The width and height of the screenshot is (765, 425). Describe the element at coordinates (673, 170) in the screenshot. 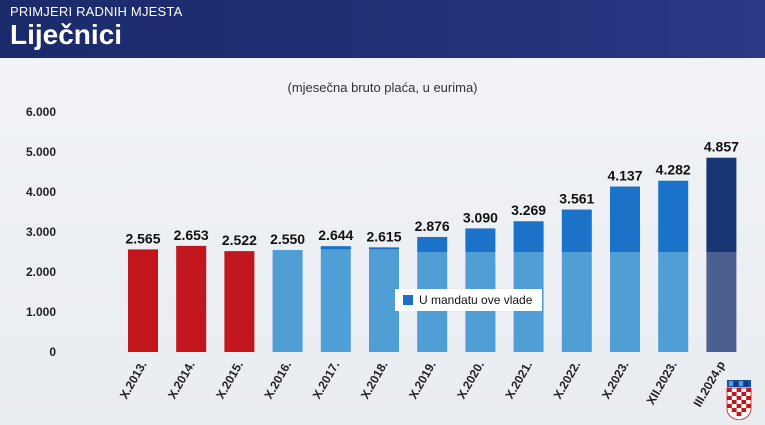

I see `data-label: 4.282` at that location.